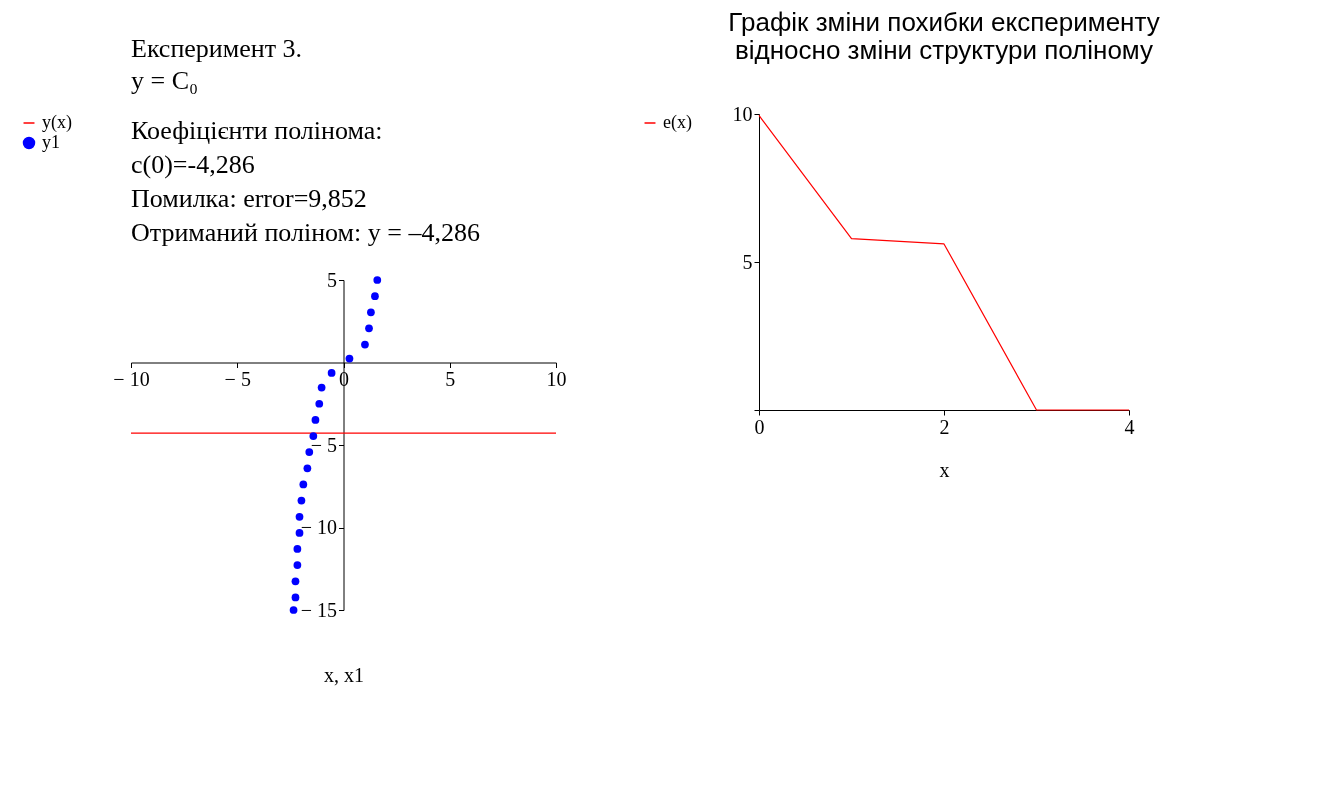  What do you see at coordinates (193, 164) in the screenshot?
I see `text: c(0)=-4,286` at bounding box center [193, 164].